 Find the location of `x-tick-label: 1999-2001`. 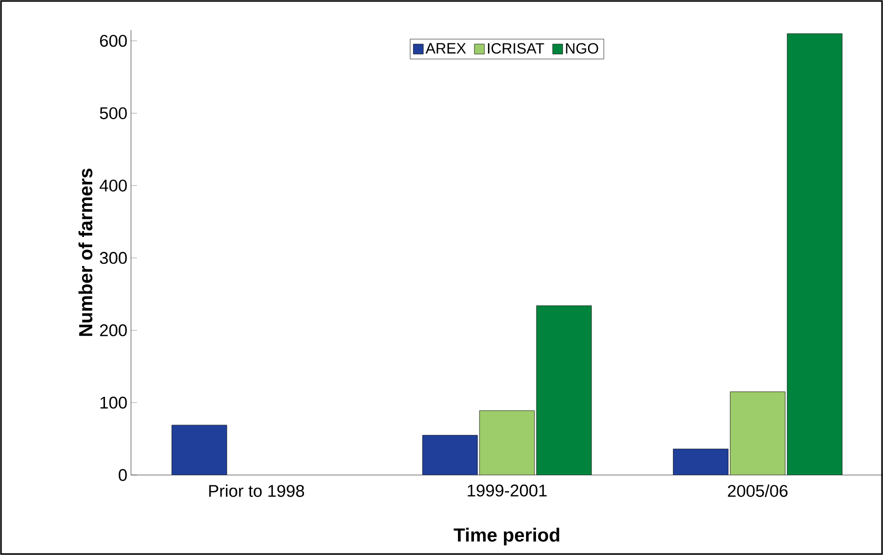

x-tick-label: 1999-2001 is located at coordinates (507, 490).